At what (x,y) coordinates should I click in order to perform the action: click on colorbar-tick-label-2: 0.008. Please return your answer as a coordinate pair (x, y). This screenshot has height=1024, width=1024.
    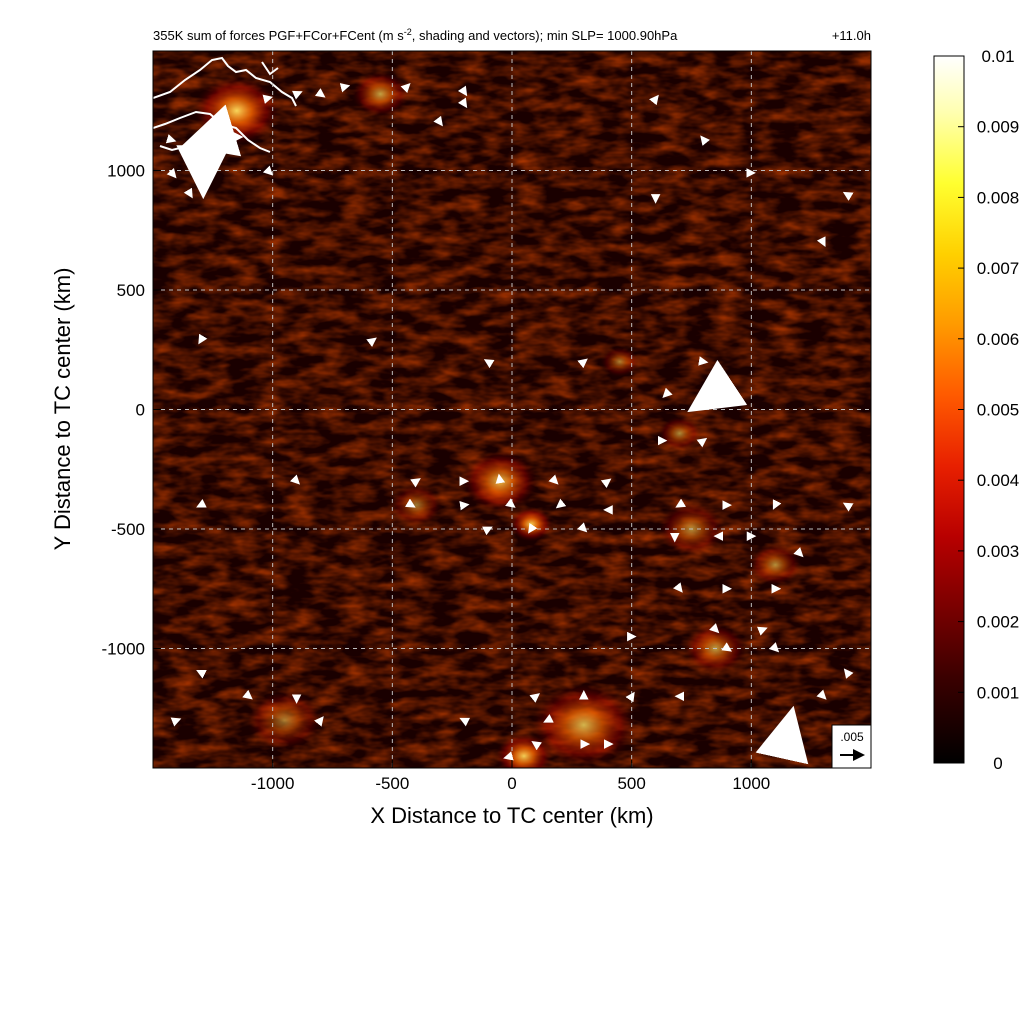
    Looking at the image, I should click on (998, 197).